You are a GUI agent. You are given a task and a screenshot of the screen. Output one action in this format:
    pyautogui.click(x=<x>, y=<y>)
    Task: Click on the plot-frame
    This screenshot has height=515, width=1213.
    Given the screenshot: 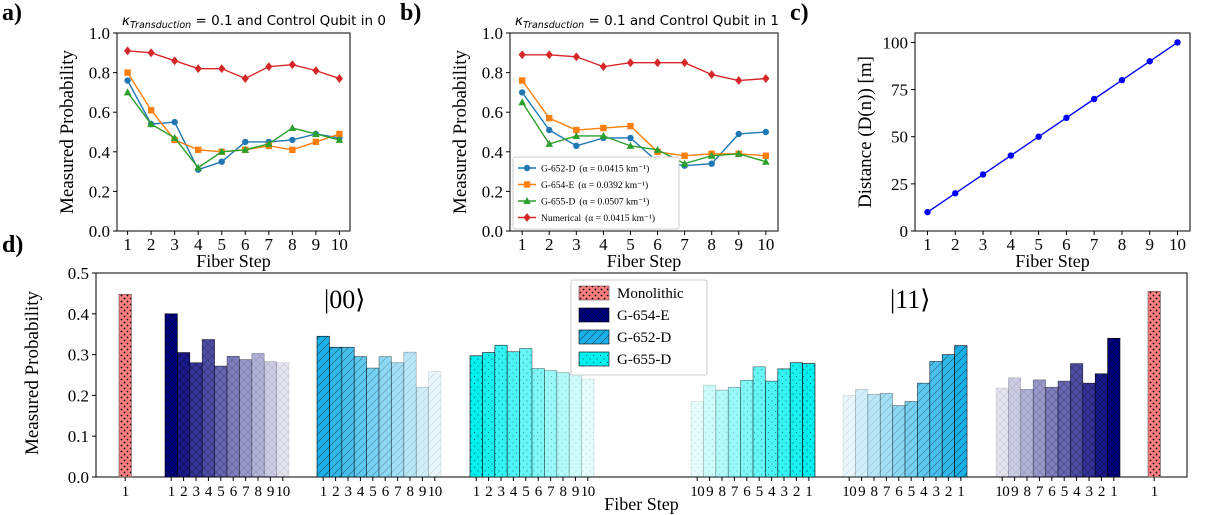 What is the action you would take?
    pyautogui.click(x=644, y=132)
    